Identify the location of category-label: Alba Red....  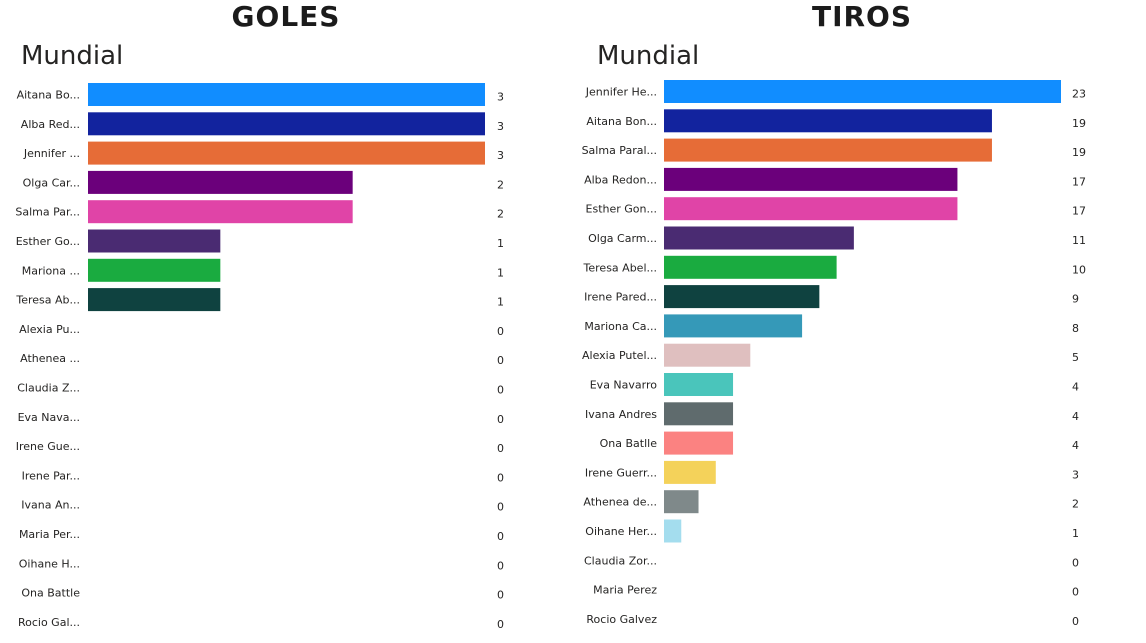
(50, 124).